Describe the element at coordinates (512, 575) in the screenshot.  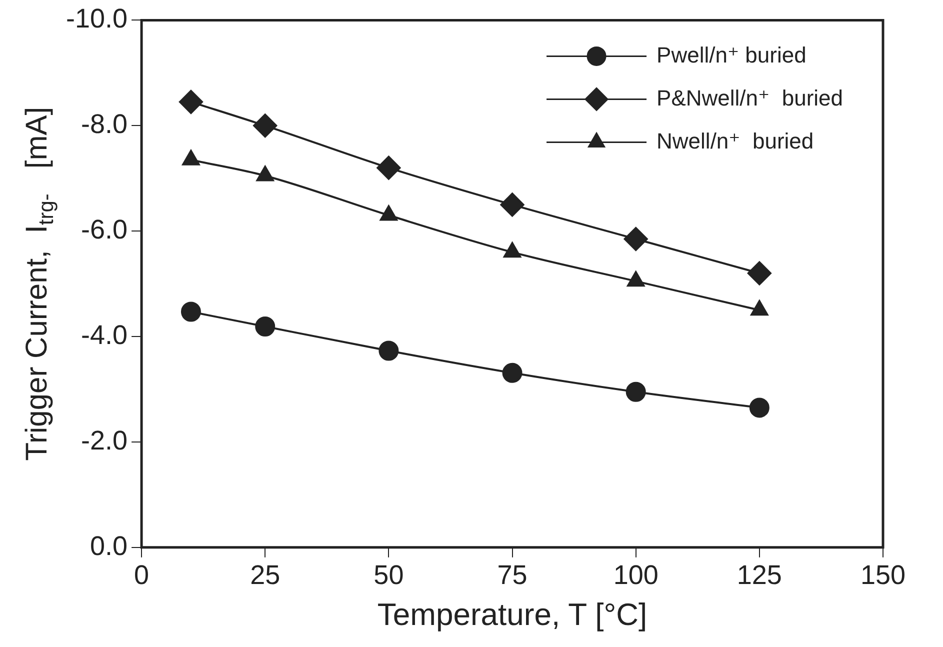
I see `x-tick-label: 75` at that location.